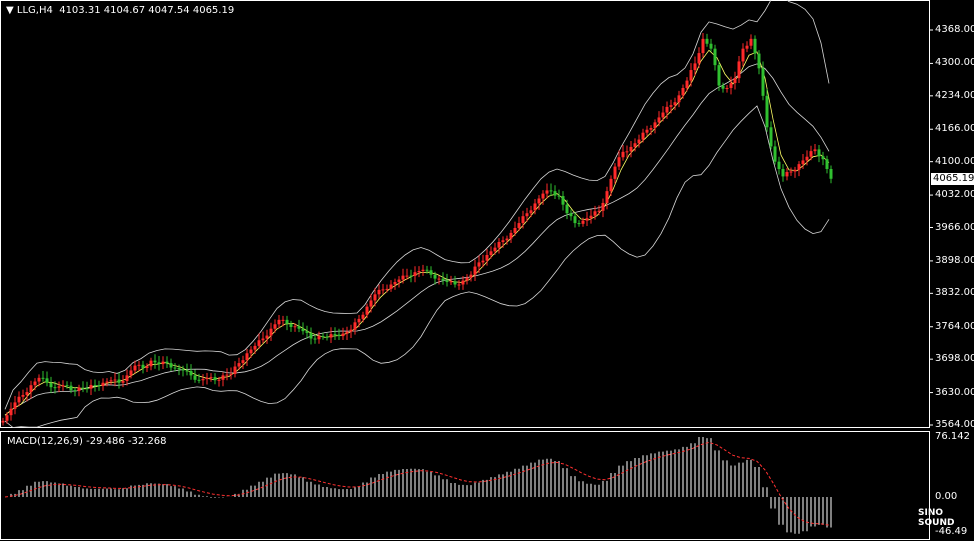  Describe the element at coordinates (45, 441) in the screenshot. I see `macd-label: MACD(12,26,9)` at that location.